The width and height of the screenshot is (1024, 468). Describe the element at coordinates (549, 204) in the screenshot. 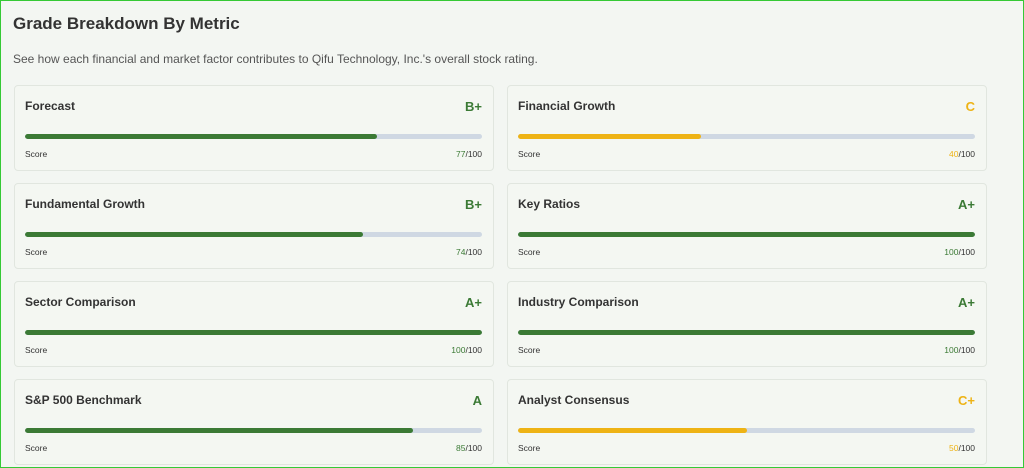

I see `metric-title: Key Ratios` at that location.